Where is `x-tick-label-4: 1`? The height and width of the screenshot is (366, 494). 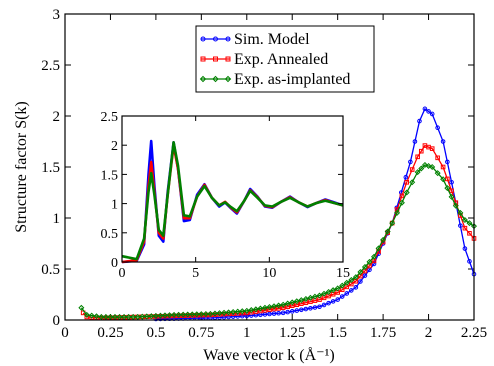
x-tick-label-4: 1 is located at coordinates (247, 333).